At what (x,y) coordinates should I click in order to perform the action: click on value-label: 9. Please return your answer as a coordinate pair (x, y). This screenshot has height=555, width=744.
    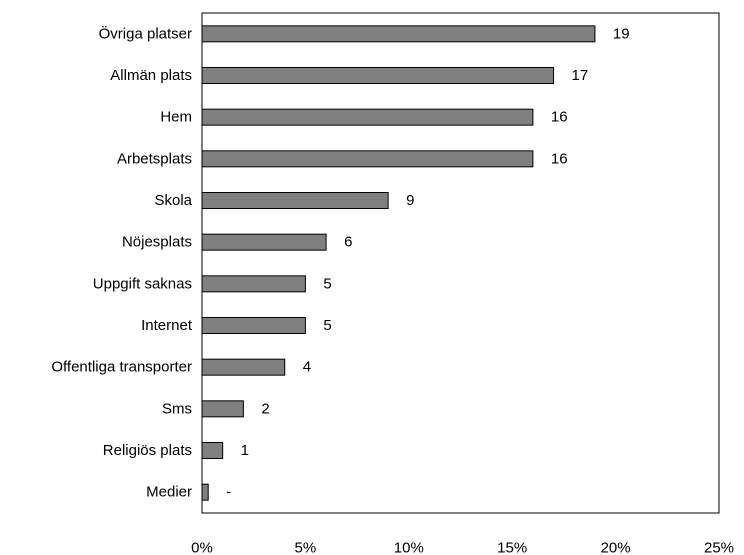
    Looking at the image, I should click on (410, 200).